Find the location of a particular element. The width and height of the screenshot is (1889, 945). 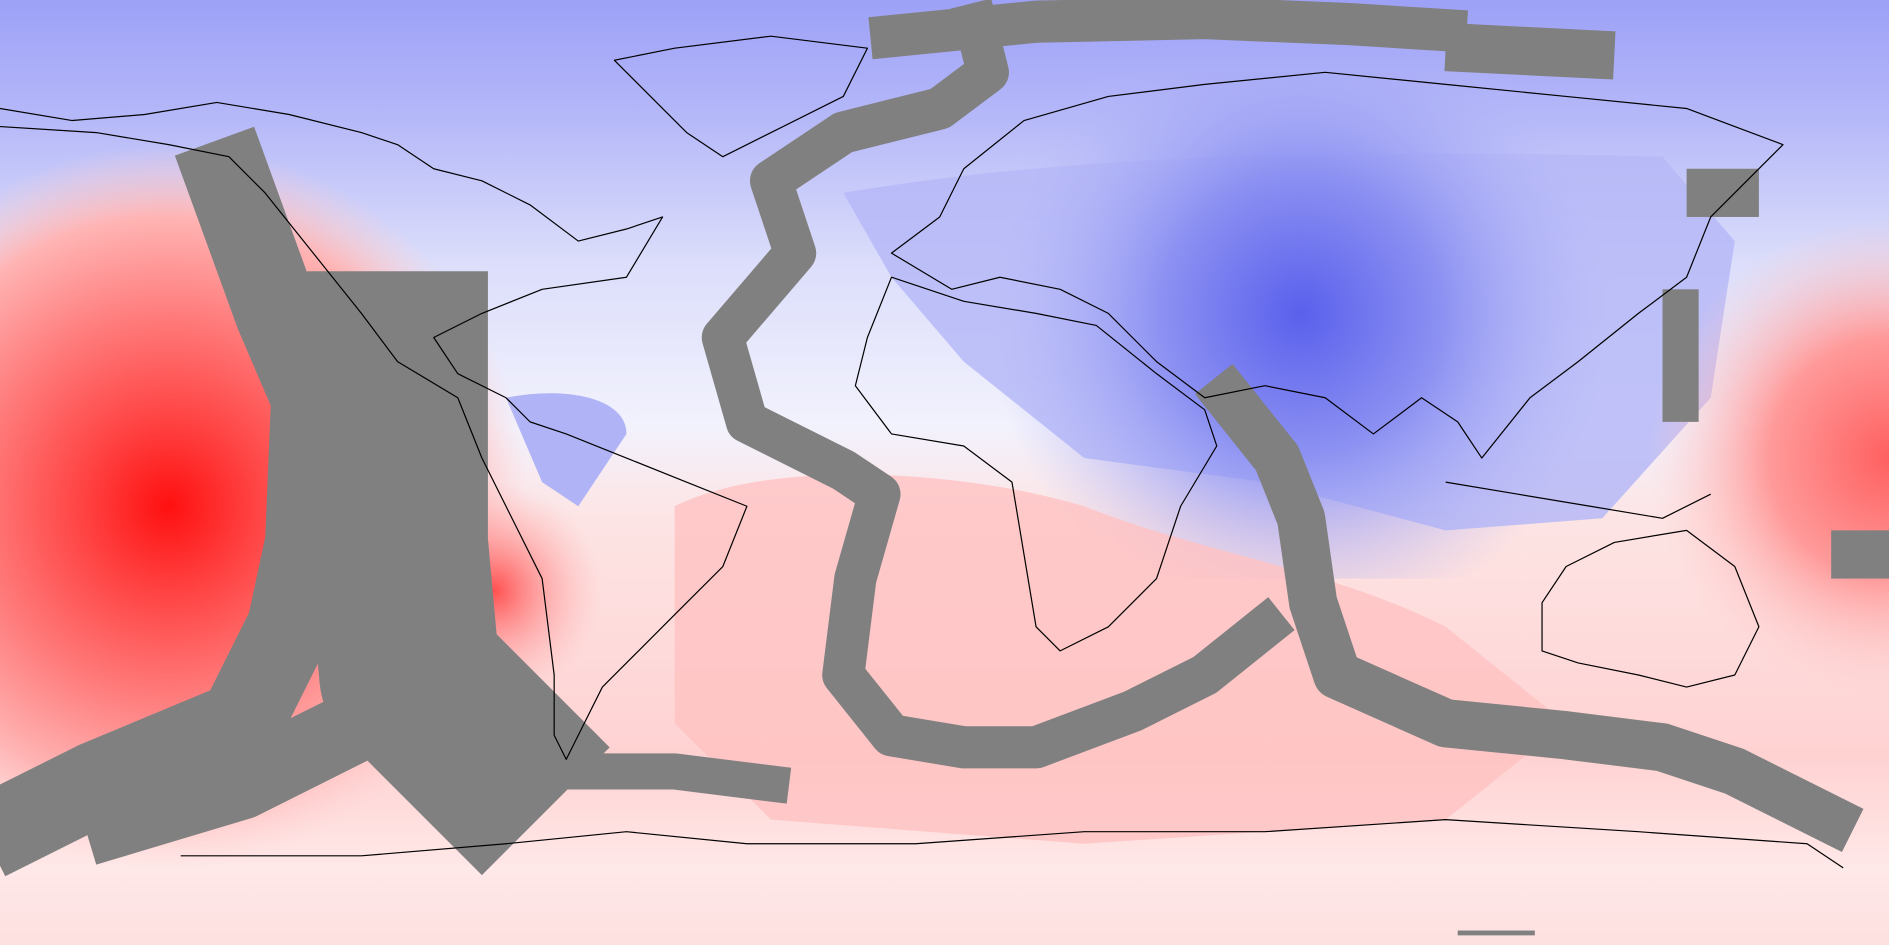

warm-core is located at coordinates (1768, 458).